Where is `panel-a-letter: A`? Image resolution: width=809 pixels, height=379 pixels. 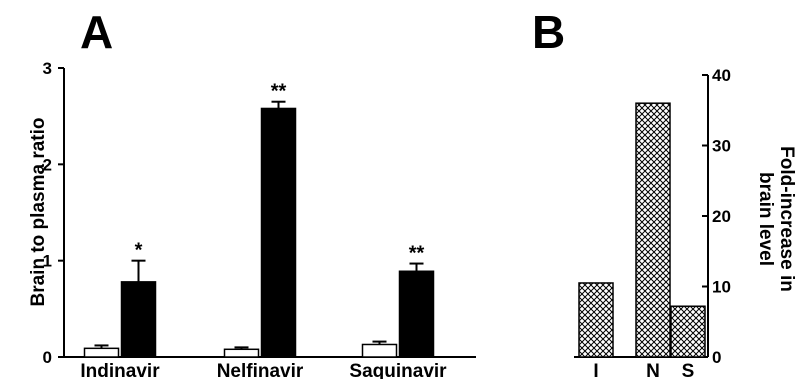 panel-a-letter: A is located at coordinates (96, 32).